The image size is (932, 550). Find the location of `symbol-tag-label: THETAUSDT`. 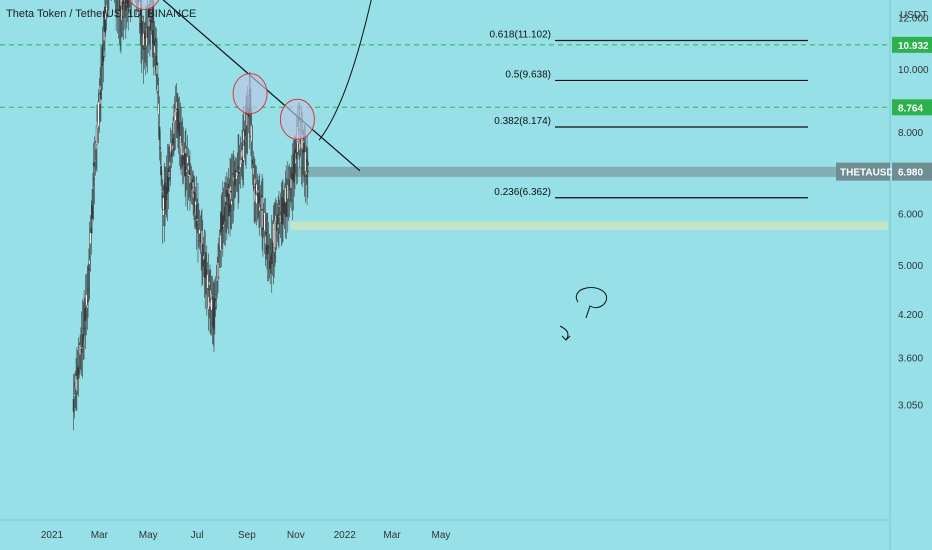

symbol-tag-label: THETAUSDT is located at coordinates (870, 173).